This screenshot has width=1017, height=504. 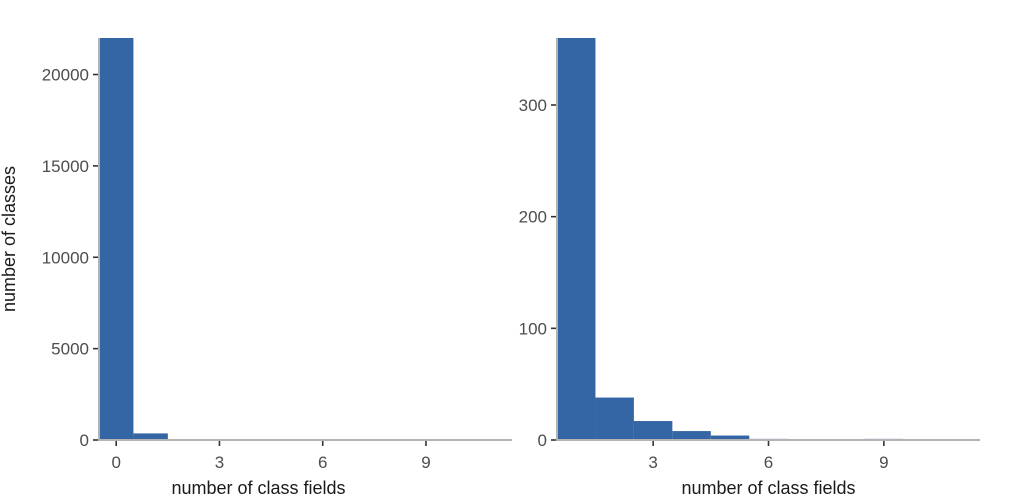 I want to click on y-tick-label: 100, so click(x=533, y=328).